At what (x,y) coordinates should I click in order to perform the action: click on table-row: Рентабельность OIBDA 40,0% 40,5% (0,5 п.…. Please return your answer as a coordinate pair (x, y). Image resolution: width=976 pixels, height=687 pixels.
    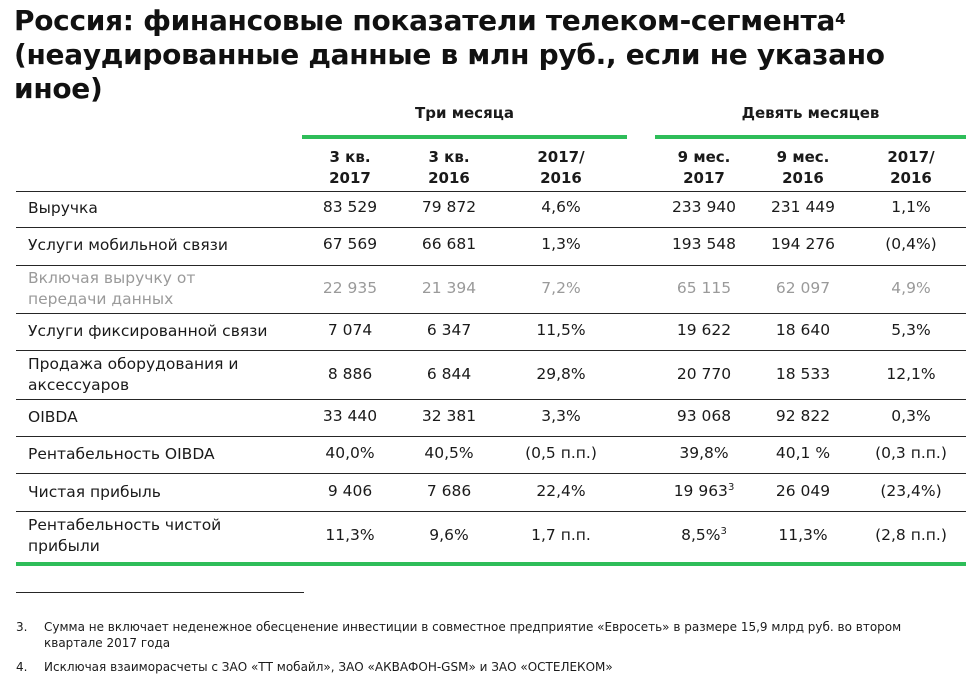
    Looking at the image, I should click on (488, 454).